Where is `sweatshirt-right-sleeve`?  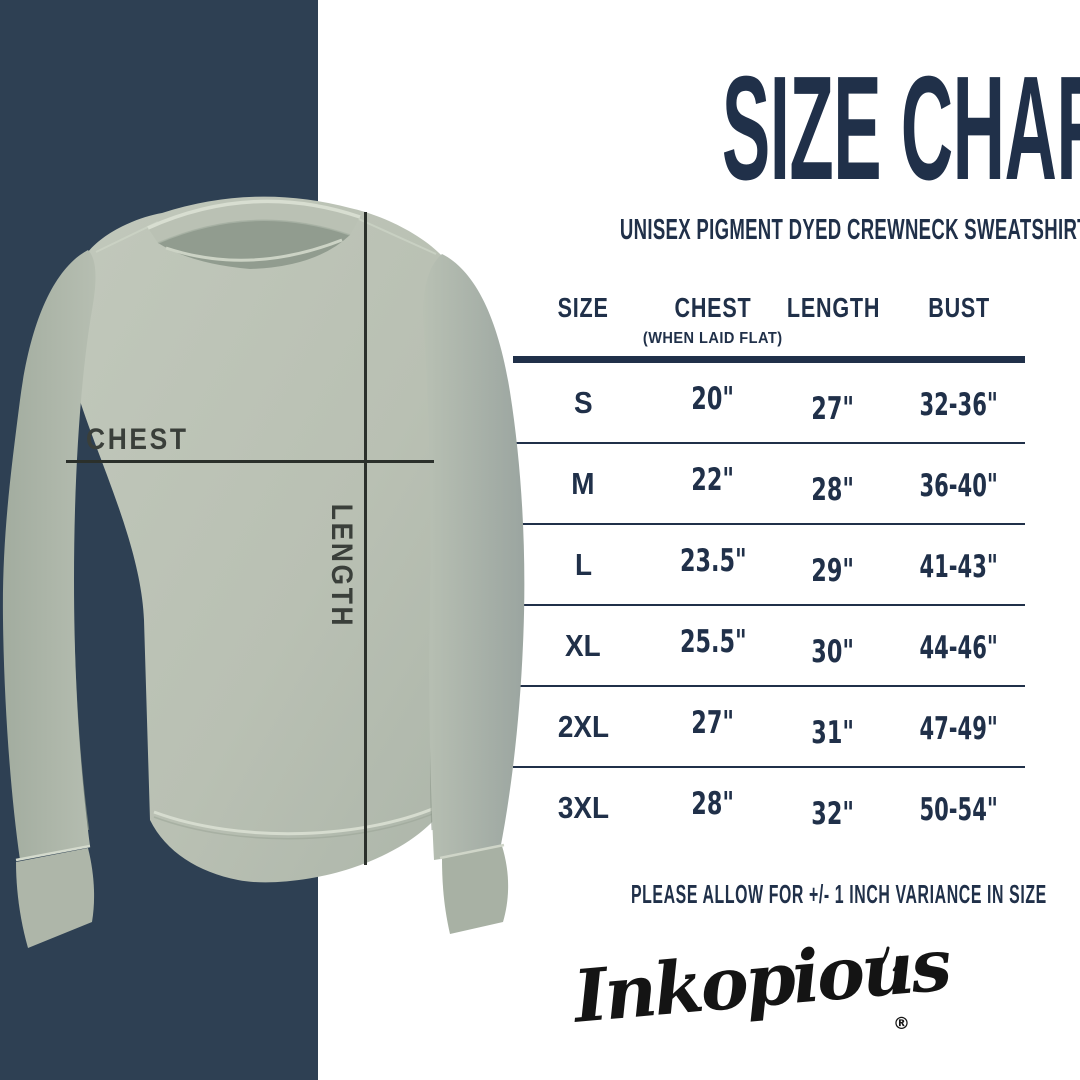 sweatshirt-right-sleeve is located at coordinates (474, 557).